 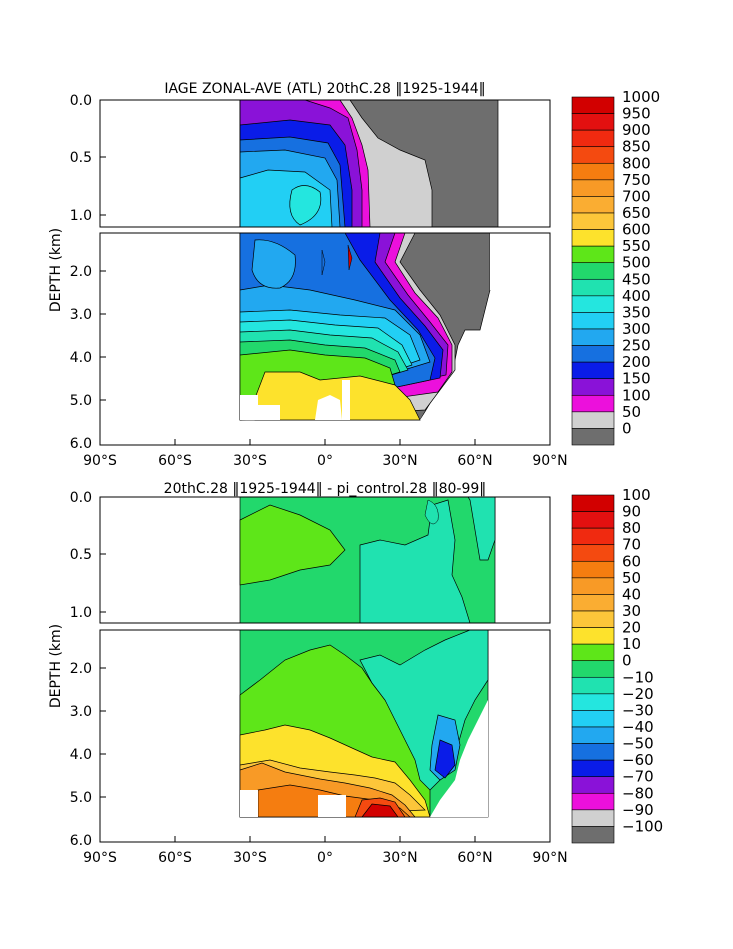 What do you see at coordinates (325, 163) in the screenshot?
I see `panel1-upper-frame` at bounding box center [325, 163].